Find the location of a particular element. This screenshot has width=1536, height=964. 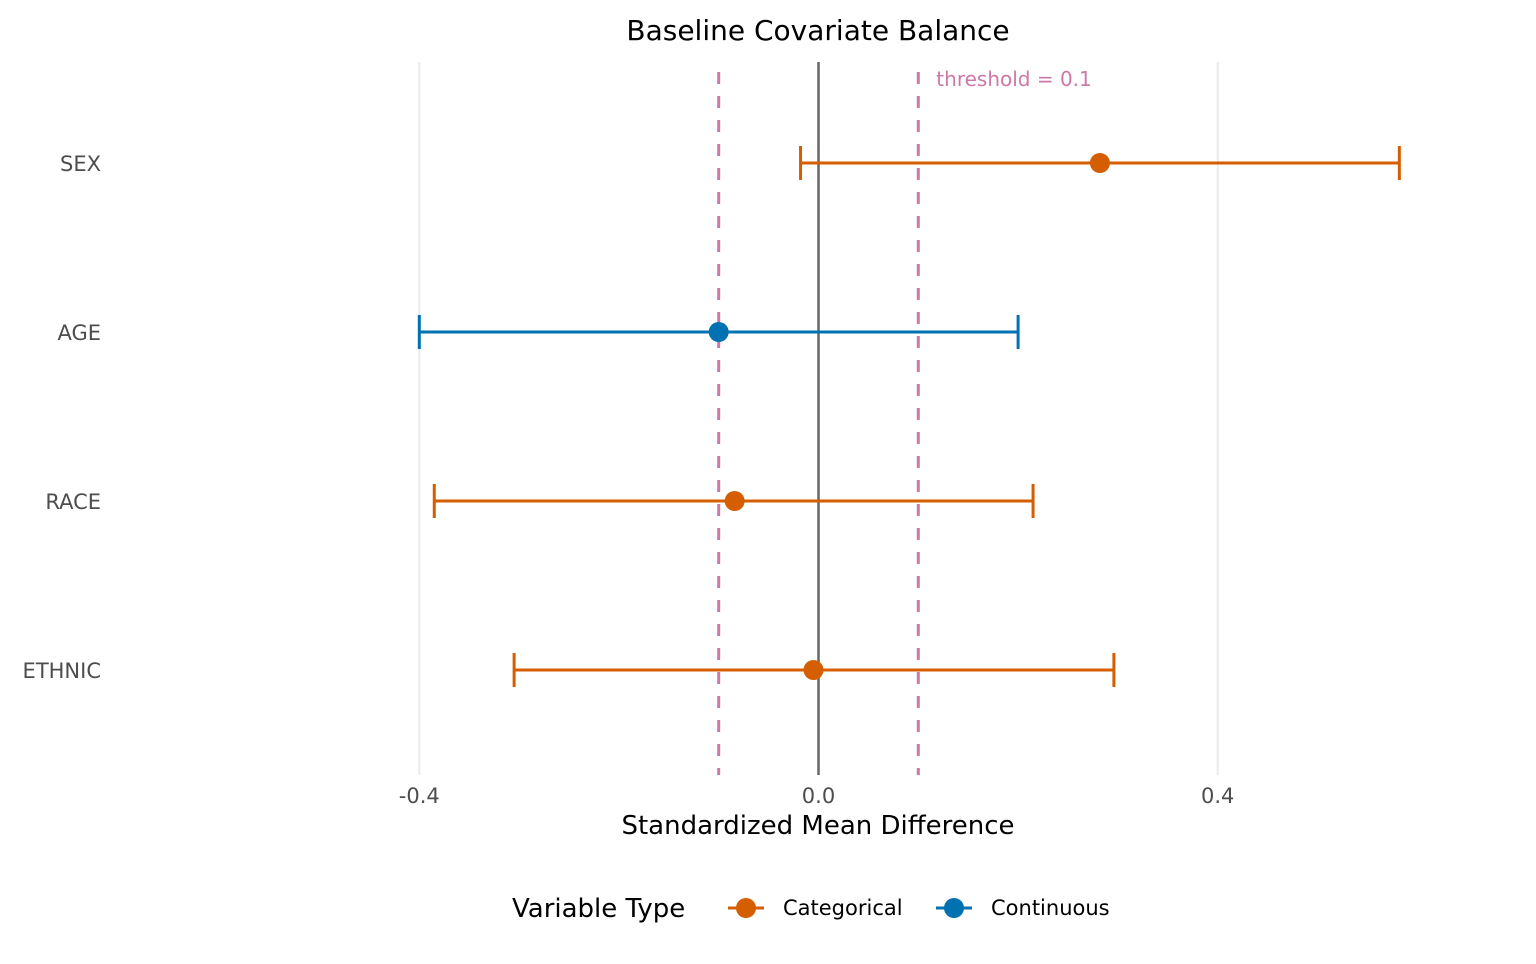

annotations: threshold = 0.1 is located at coordinates (1013, 79).